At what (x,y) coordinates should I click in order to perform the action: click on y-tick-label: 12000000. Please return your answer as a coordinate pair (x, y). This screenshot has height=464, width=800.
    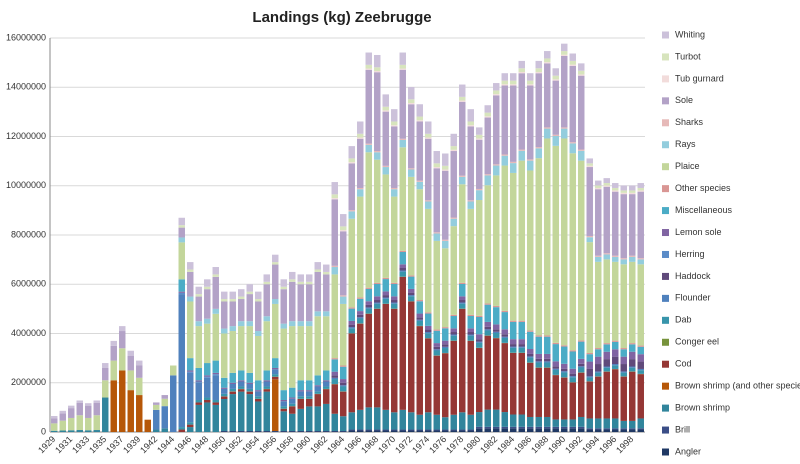
    Looking at the image, I should click on (26, 136).